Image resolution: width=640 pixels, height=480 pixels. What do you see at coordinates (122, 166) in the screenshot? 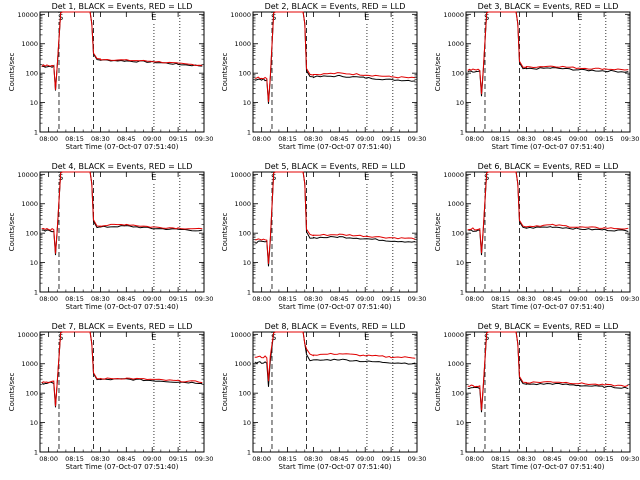
I see `panel-title: Det 4, BLACK = Events, RED = LLD` at bounding box center [122, 166].